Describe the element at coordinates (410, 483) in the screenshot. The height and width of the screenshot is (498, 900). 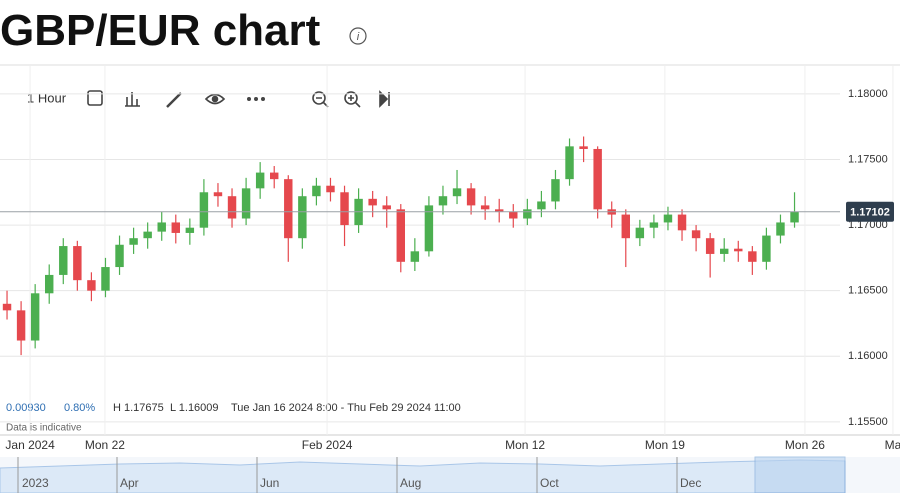
I see `navigator-label: Aug` at that location.